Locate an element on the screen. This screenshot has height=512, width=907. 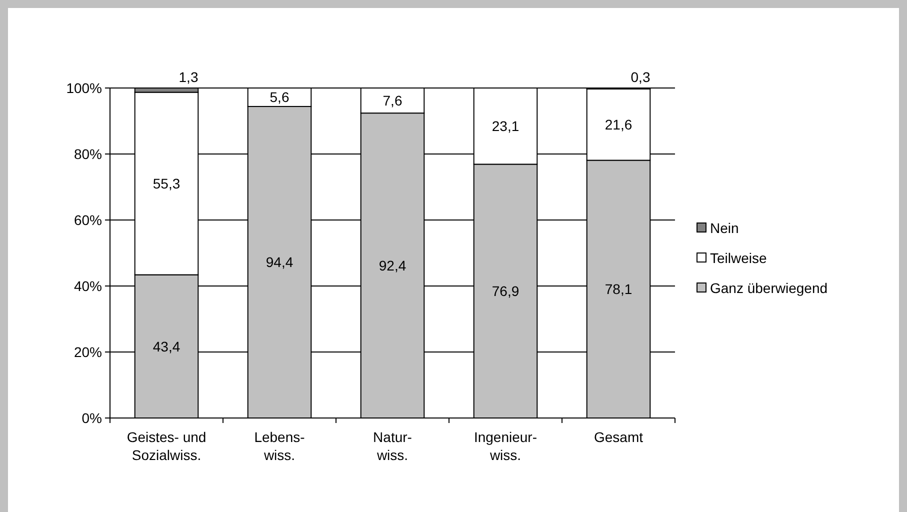
y-tick-label: 80% is located at coordinates (88, 154).